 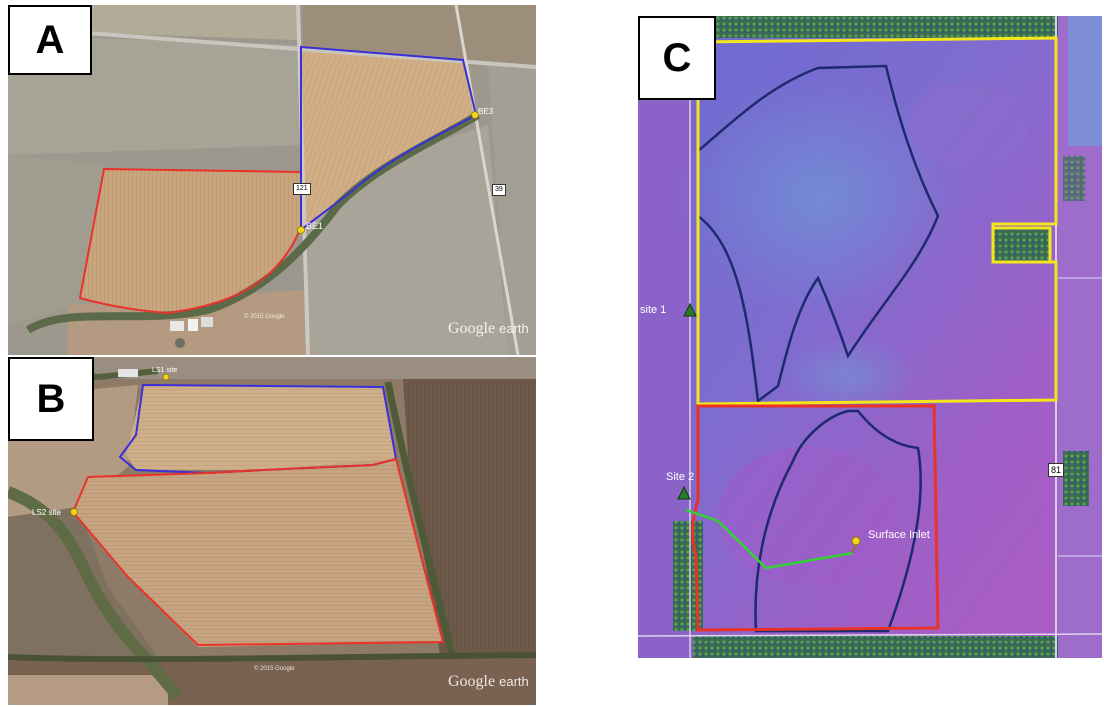 What do you see at coordinates (74, 512) in the screenshot?
I see `panel-b-pin-ls2` at bounding box center [74, 512].